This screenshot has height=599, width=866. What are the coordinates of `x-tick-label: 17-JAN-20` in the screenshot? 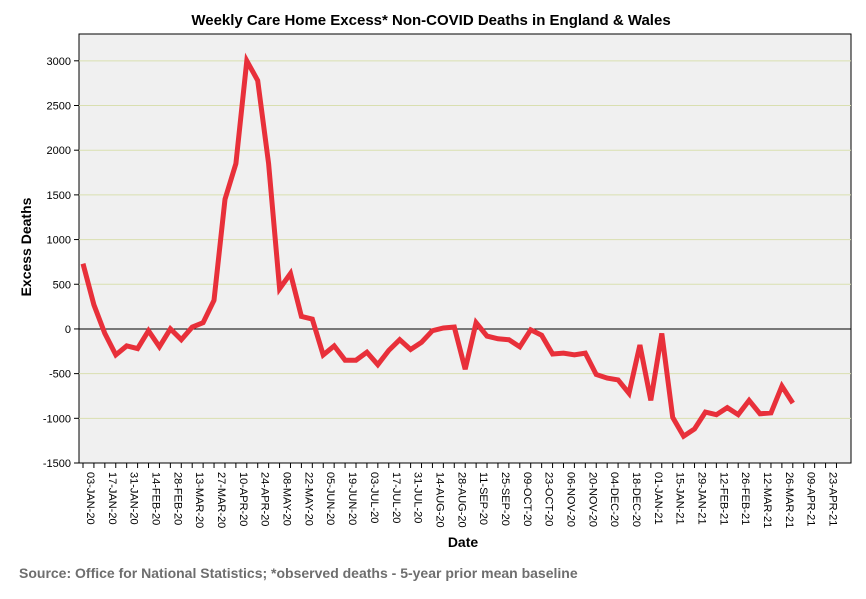 It's located at (112, 498).